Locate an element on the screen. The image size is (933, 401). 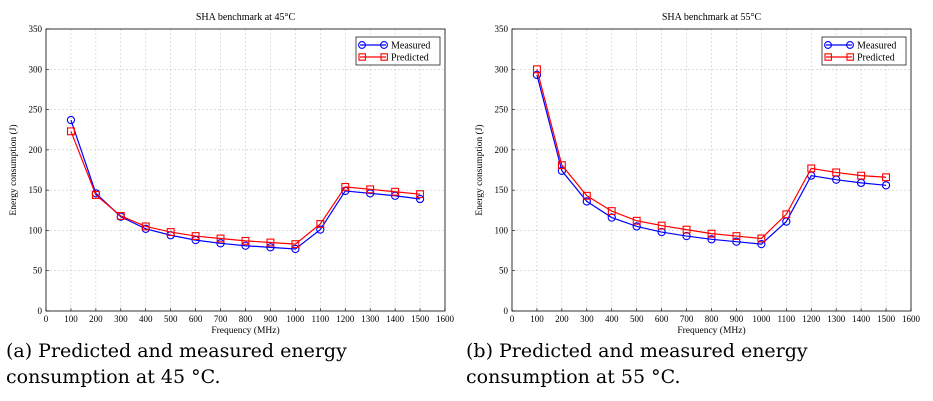
y-tick-label: 0 is located at coordinates (506, 311).